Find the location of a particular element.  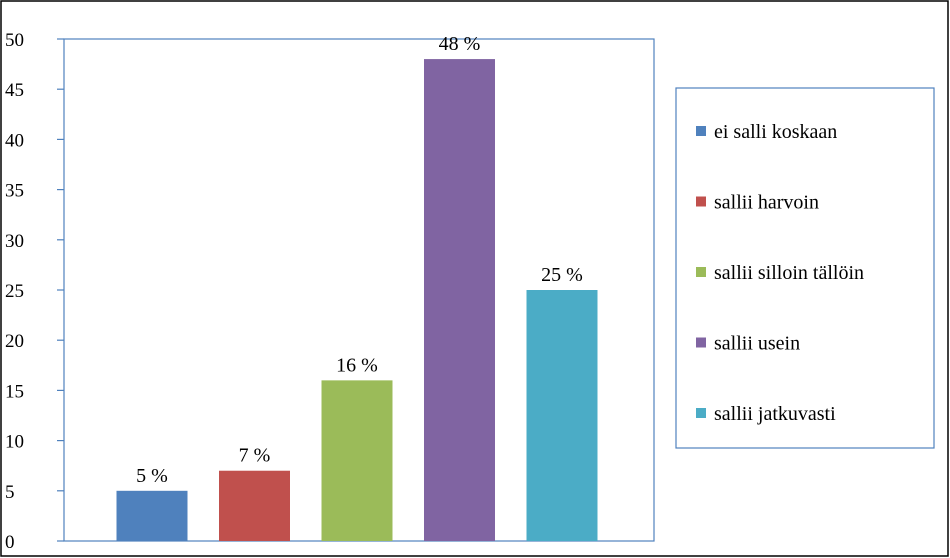

legend-label-5: sallii jatkuvasti is located at coordinates (775, 414).